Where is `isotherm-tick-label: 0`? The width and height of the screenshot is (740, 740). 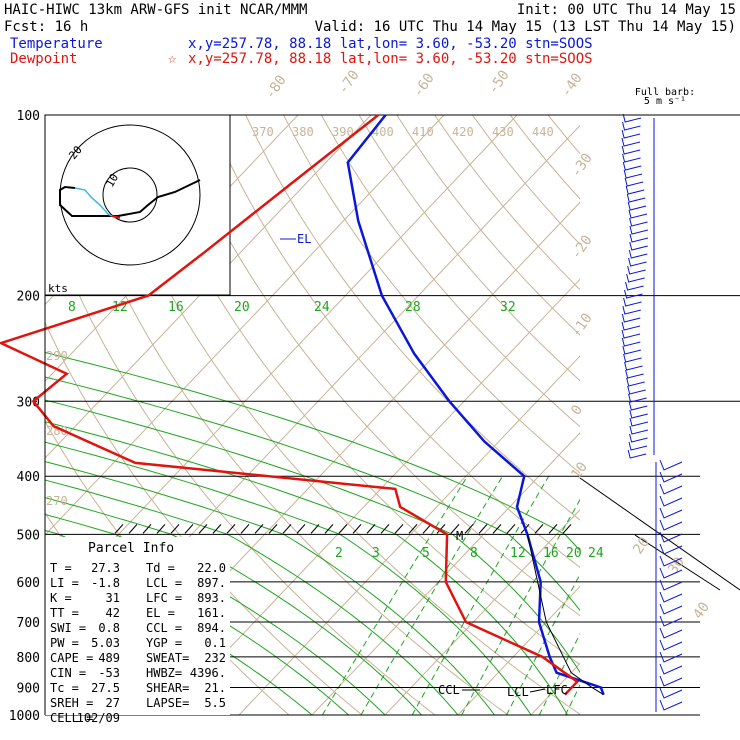
isotherm-tick-label: 0 is located at coordinates (577, 410).